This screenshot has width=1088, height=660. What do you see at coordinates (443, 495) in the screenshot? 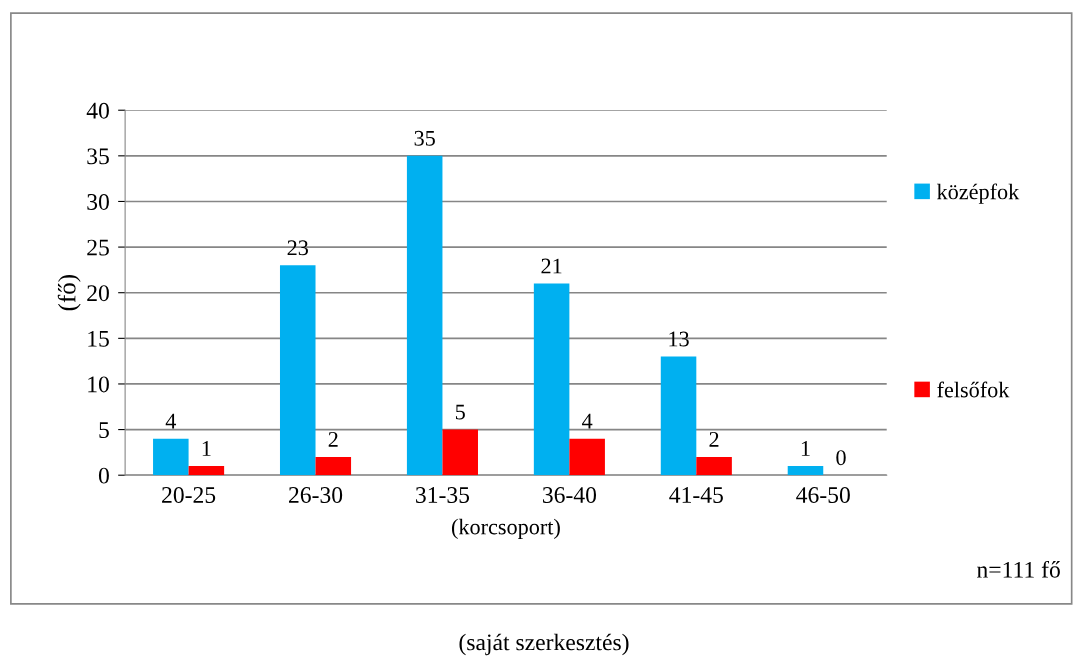
I see `x-tick-label: 31-35` at bounding box center [443, 495].